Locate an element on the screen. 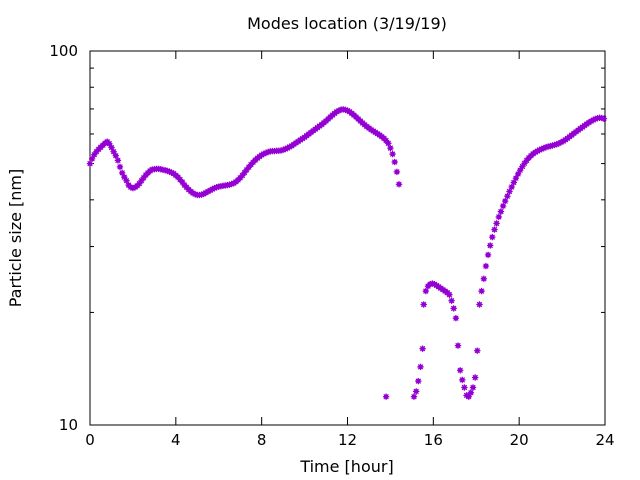 The image size is (640, 480). x-tick-label: 4 is located at coordinates (176, 440).